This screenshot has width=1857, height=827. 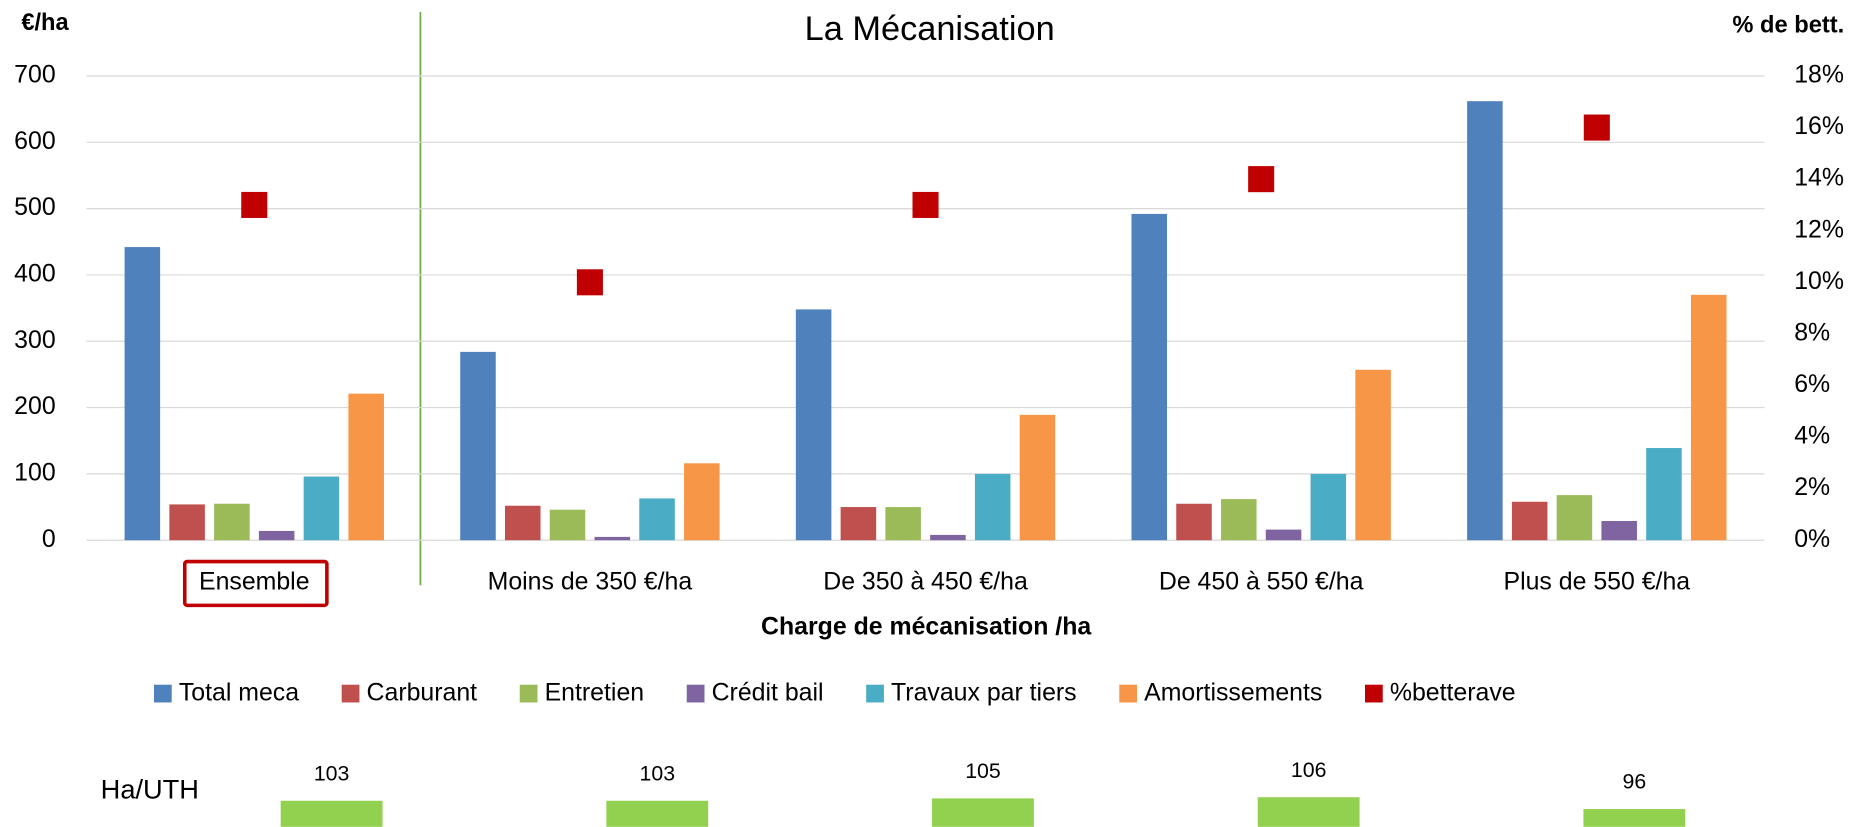 I want to click on y-tick-label: 100, so click(x=34, y=472).